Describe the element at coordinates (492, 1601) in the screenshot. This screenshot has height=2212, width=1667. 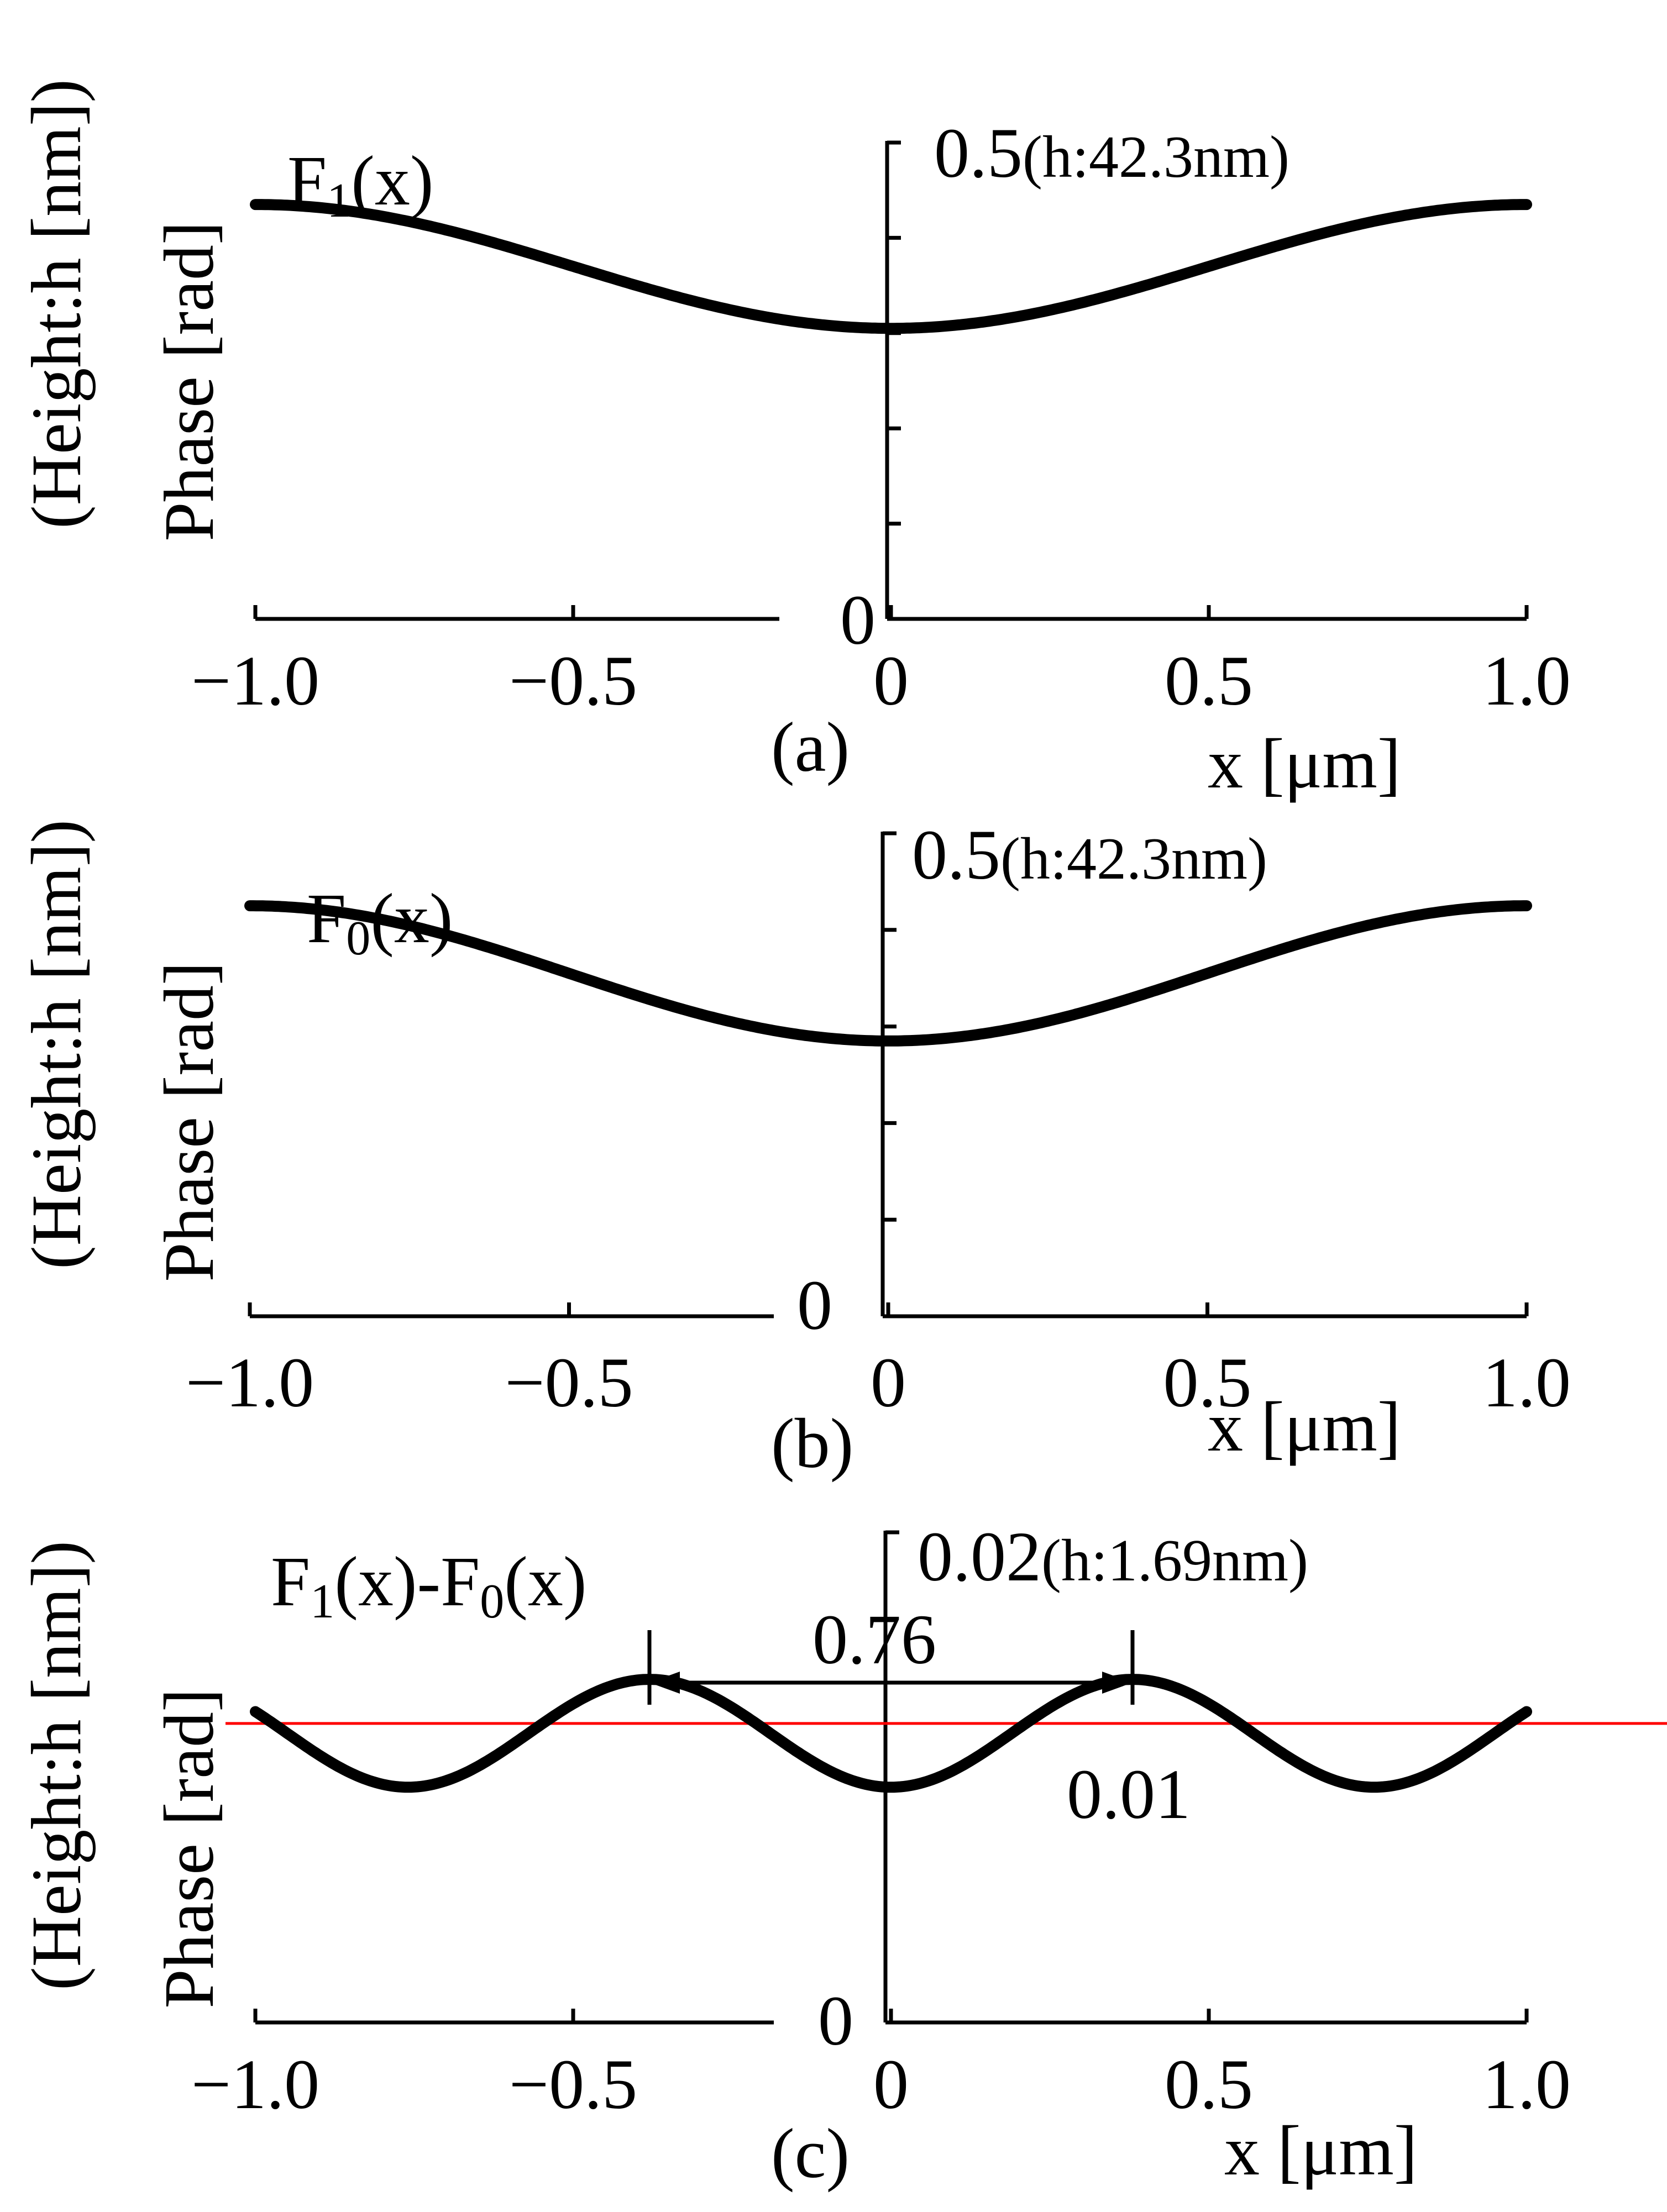
I see `panel-c-curve-label-sub2: 0` at that location.